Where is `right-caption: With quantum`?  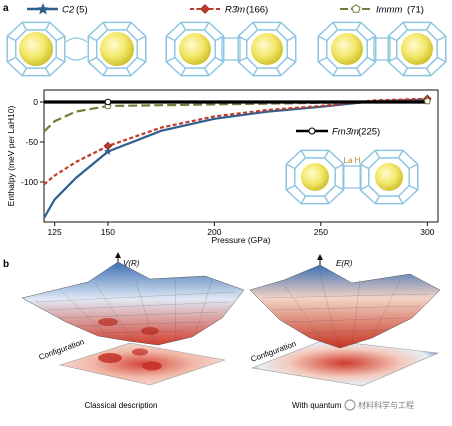
right-caption: With quantum is located at coordinates (317, 405).